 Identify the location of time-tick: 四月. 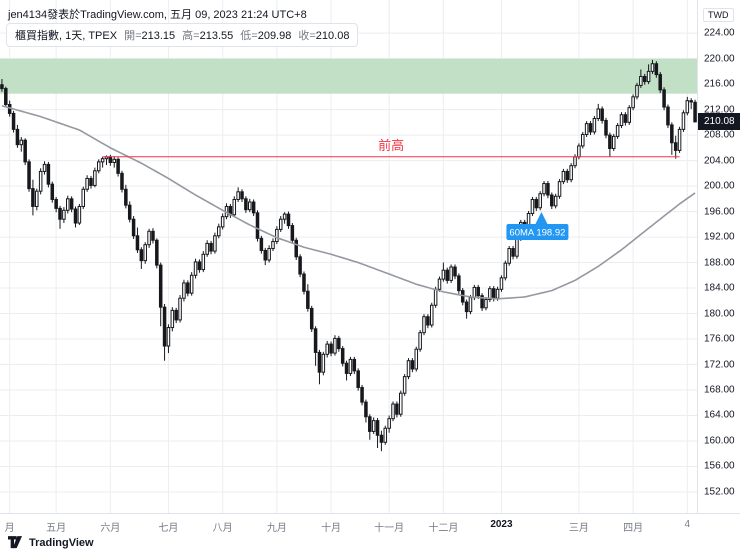
(633, 528).